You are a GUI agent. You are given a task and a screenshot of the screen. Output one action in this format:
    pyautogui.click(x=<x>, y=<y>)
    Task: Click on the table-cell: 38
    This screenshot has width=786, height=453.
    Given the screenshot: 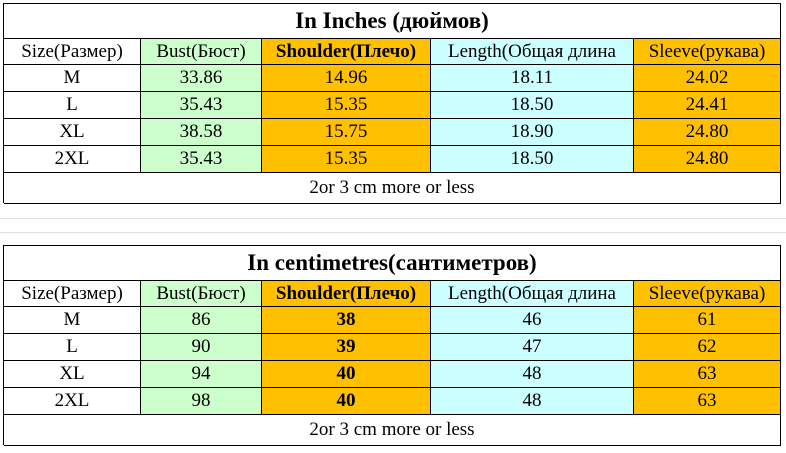 What is the action you would take?
    pyautogui.click(x=346, y=320)
    